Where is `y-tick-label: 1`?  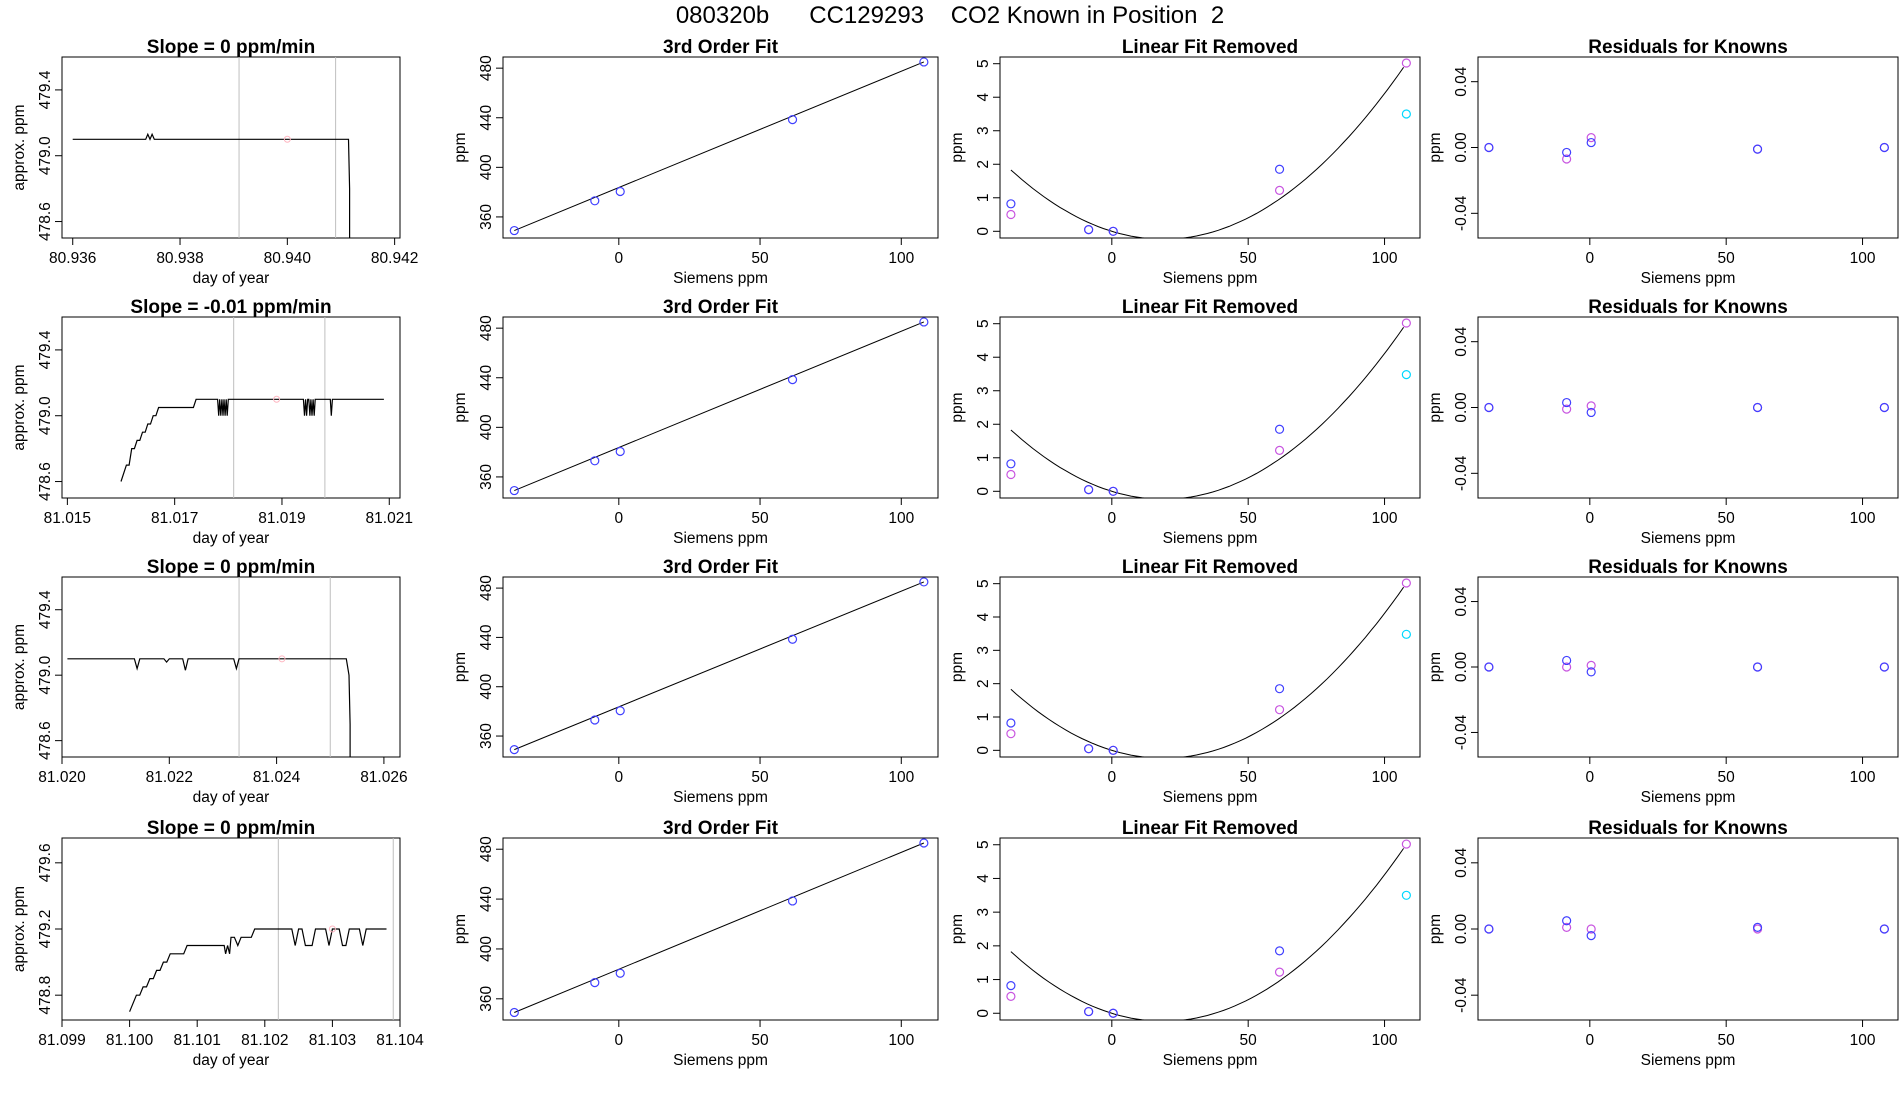
y-tick-label: 1 is located at coordinates (983, 457).